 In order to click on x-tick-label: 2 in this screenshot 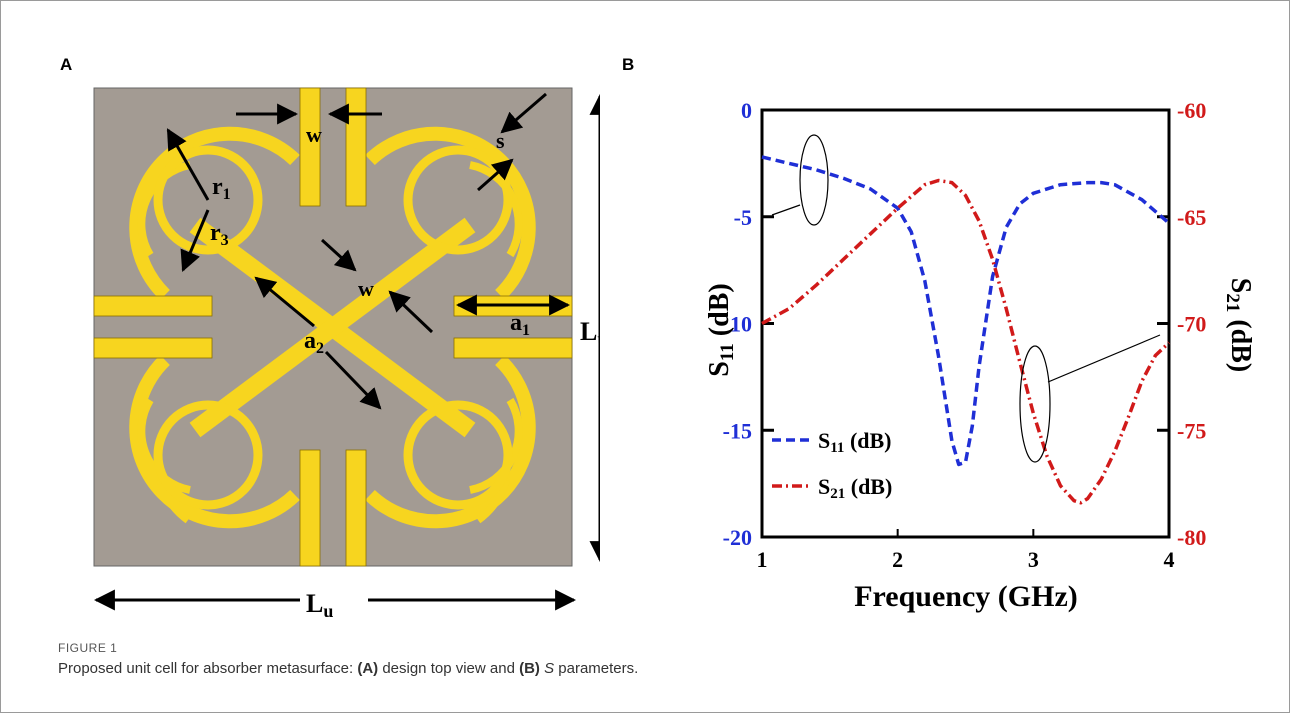, I will do `click(897, 559)`.